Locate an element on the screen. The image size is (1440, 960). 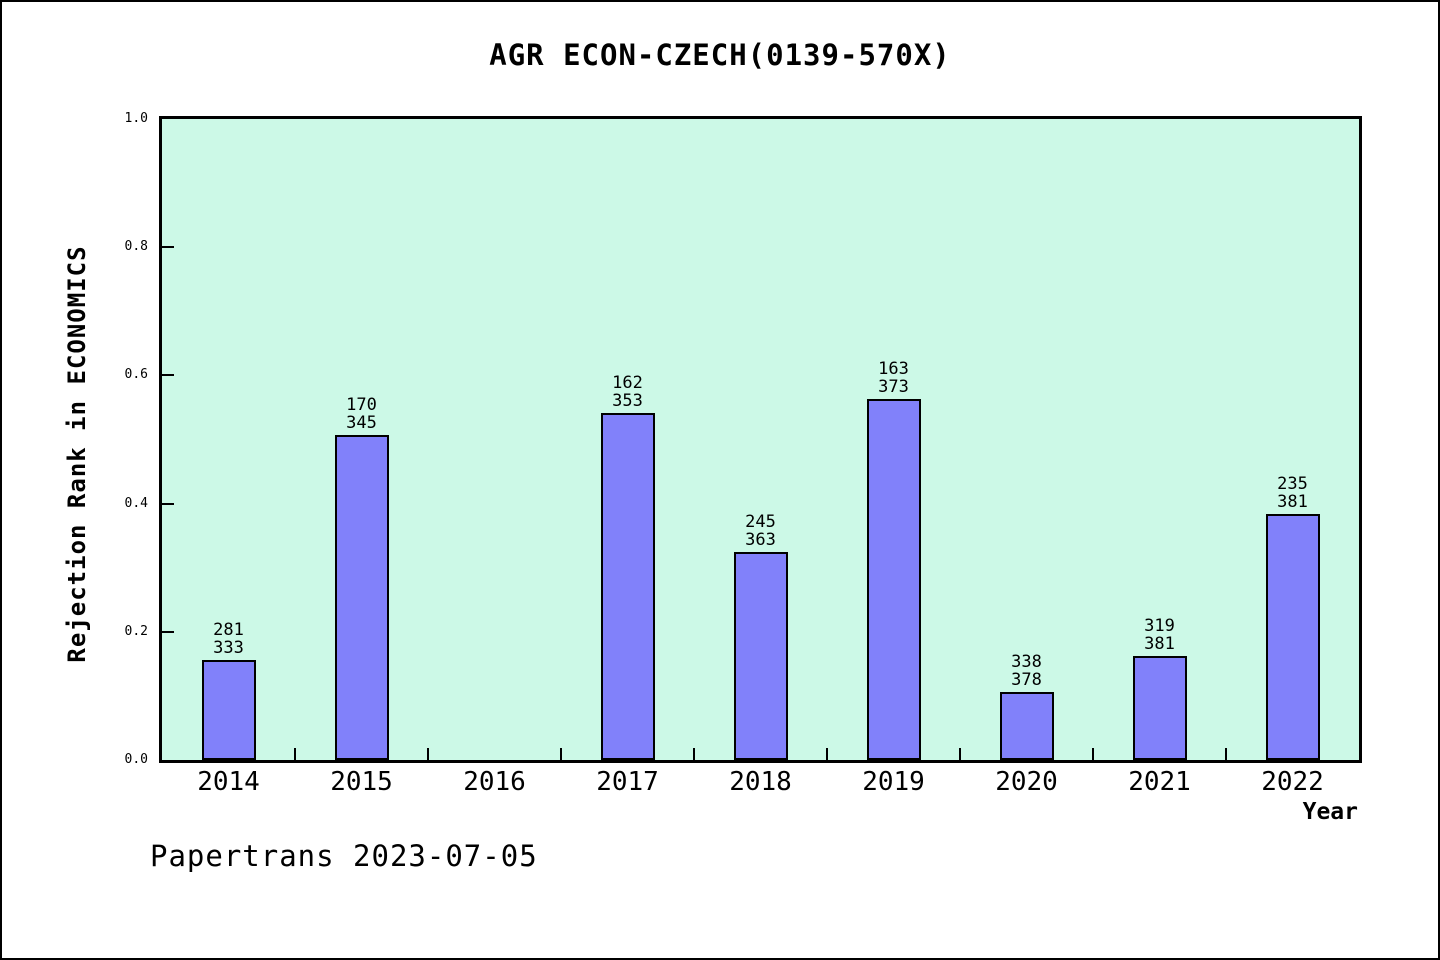
bar-label-rank: 338 is located at coordinates (1026, 662).